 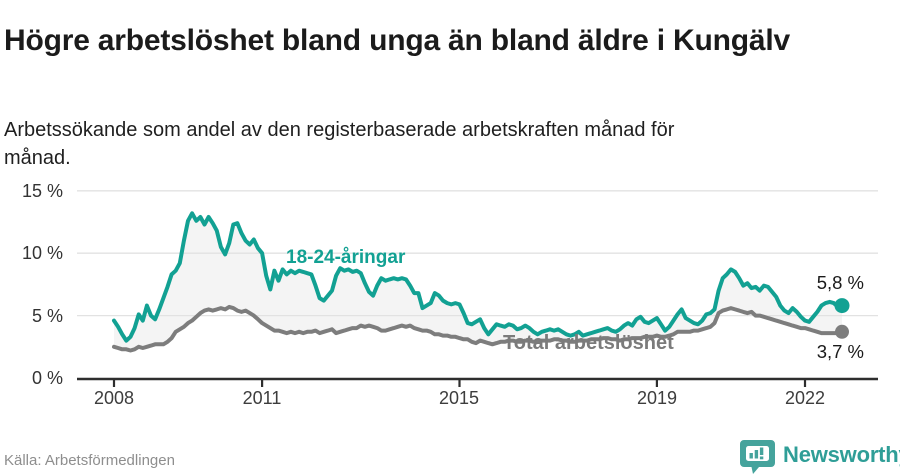 What do you see at coordinates (840, 351) in the screenshot?
I see `end-value-total: 3,7 %` at bounding box center [840, 351].